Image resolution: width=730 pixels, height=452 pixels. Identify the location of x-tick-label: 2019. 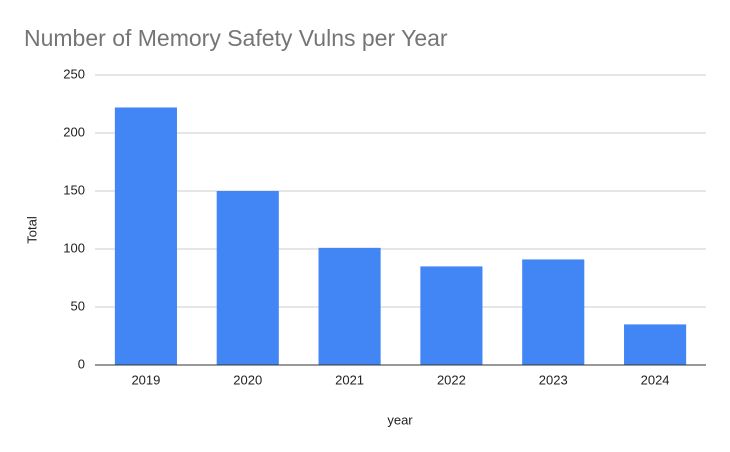
(145, 379).